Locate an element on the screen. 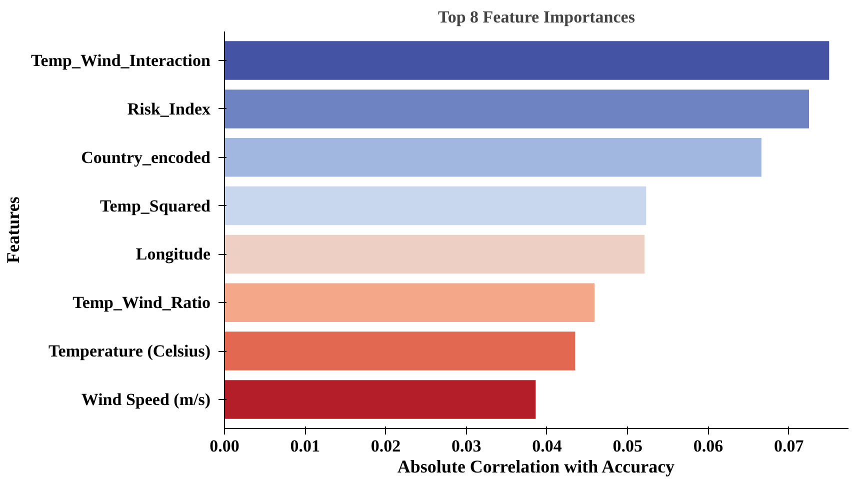  x-axis-title: Absolute Correlation with Accuracy is located at coordinates (536, 466).